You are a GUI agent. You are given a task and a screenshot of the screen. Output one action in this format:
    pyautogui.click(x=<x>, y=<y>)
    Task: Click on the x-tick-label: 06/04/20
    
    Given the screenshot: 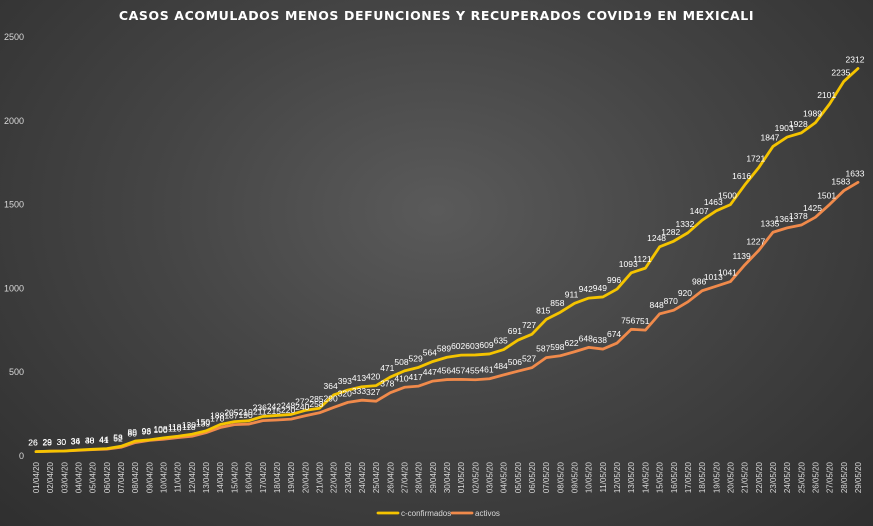 What is the action you would take?
    pyautogui.click(x=107, y=477)
    